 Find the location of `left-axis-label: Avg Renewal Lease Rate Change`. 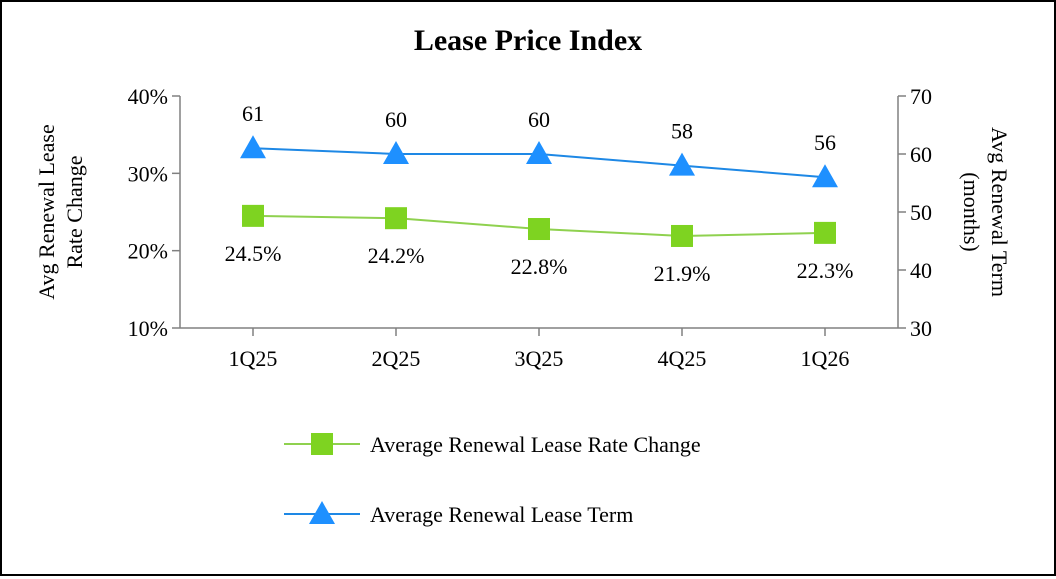

left-axis-label: Avg Renewal Lease Rate Change is located at coordinates (60, 212).